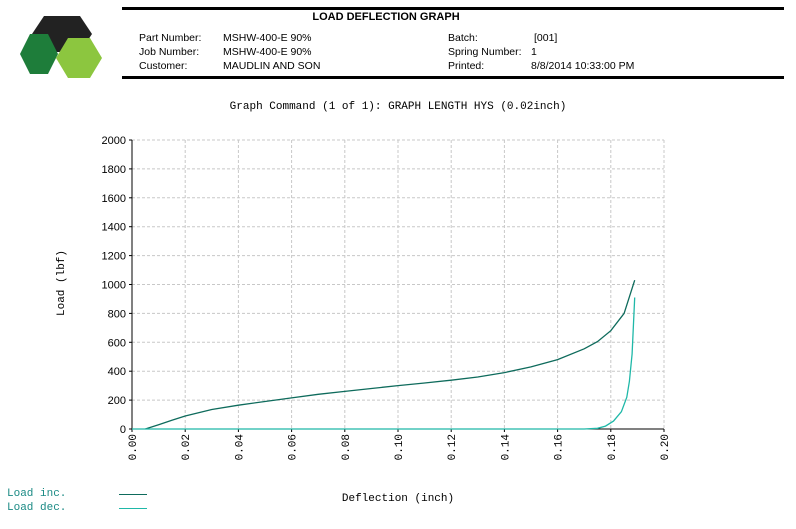 This screenshot has width=796, height=529. I want to click on job-number-value: MSHW-400-E 90%, so click(267, 52).